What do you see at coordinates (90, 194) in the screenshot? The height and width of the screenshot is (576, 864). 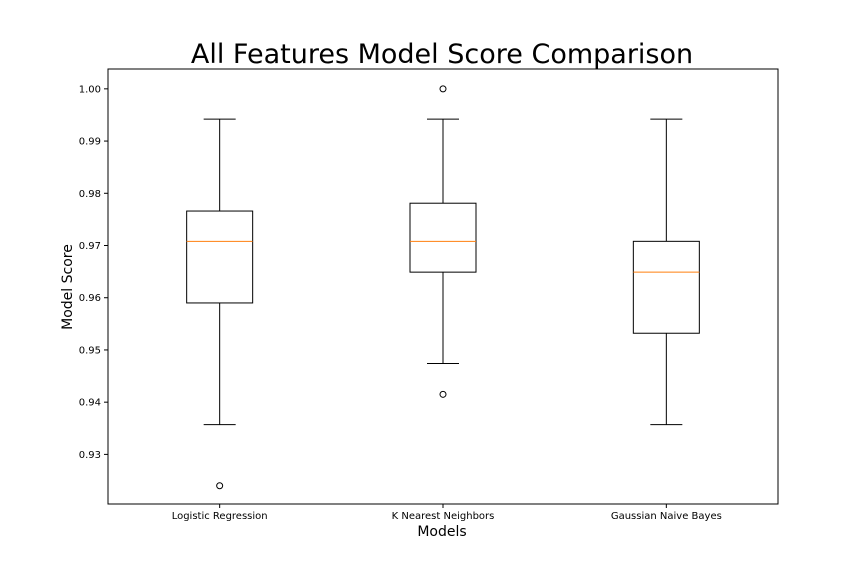 I see `y-tick-label: 0.98` at bounding box center [90, 194].